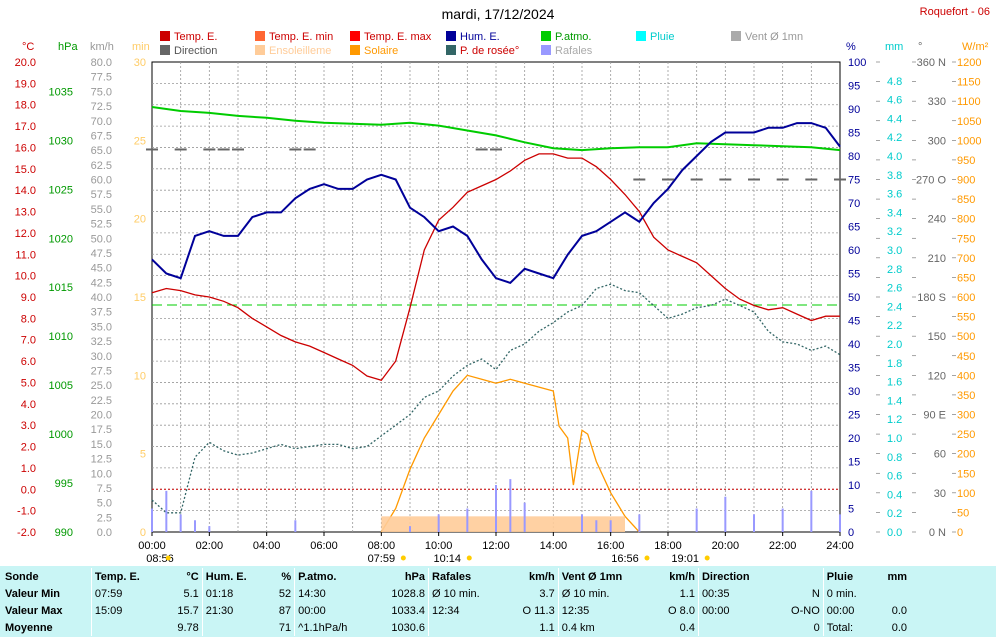 The image size is (996, 637). What do you see at coordinates (920, 47) in the screenshot?
I see `axis-unit-direction_deg: °` at bounding box center [920, 47].